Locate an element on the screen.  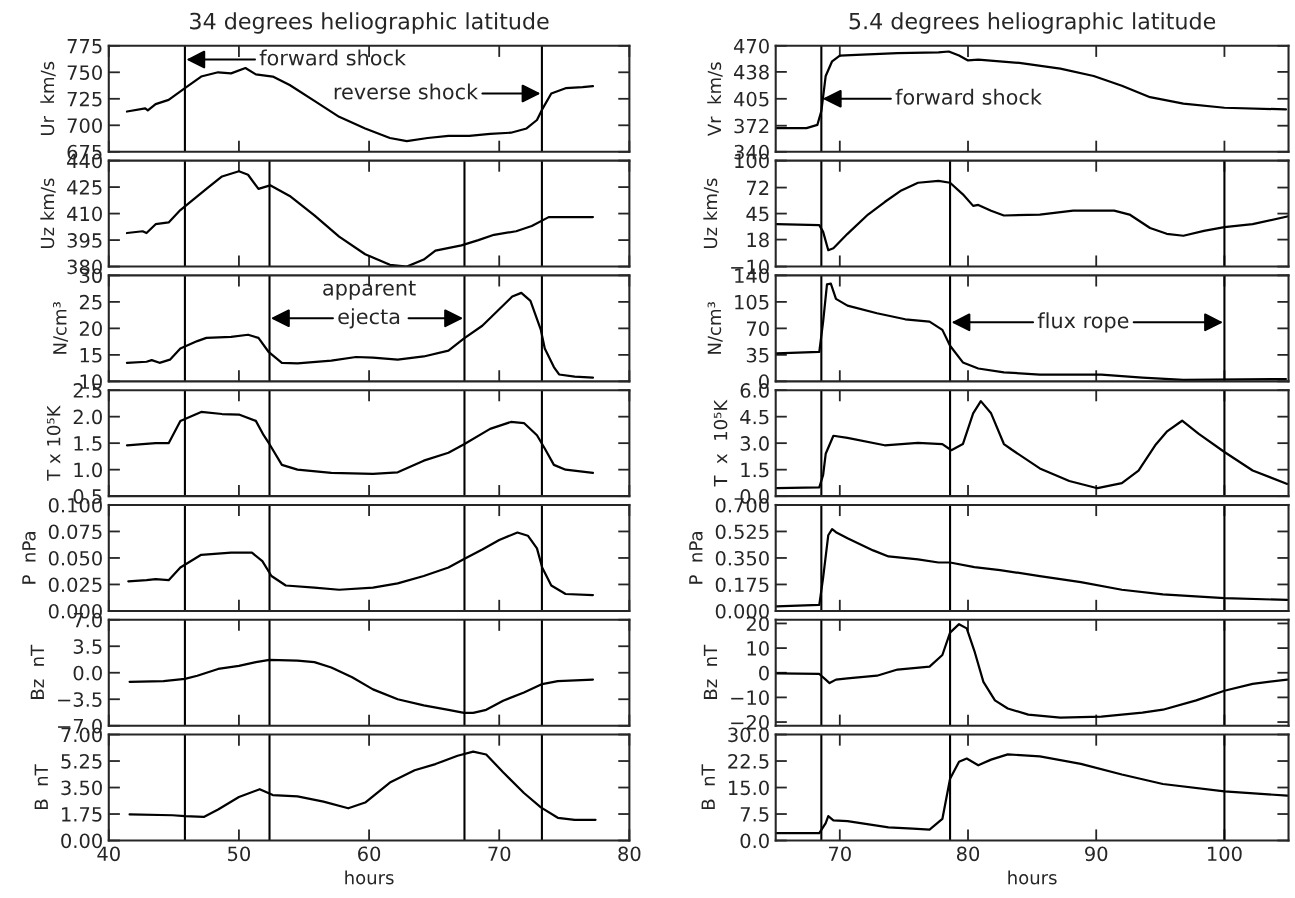
y-axis-title: Vr km/s is located at coordinates (715, 99).